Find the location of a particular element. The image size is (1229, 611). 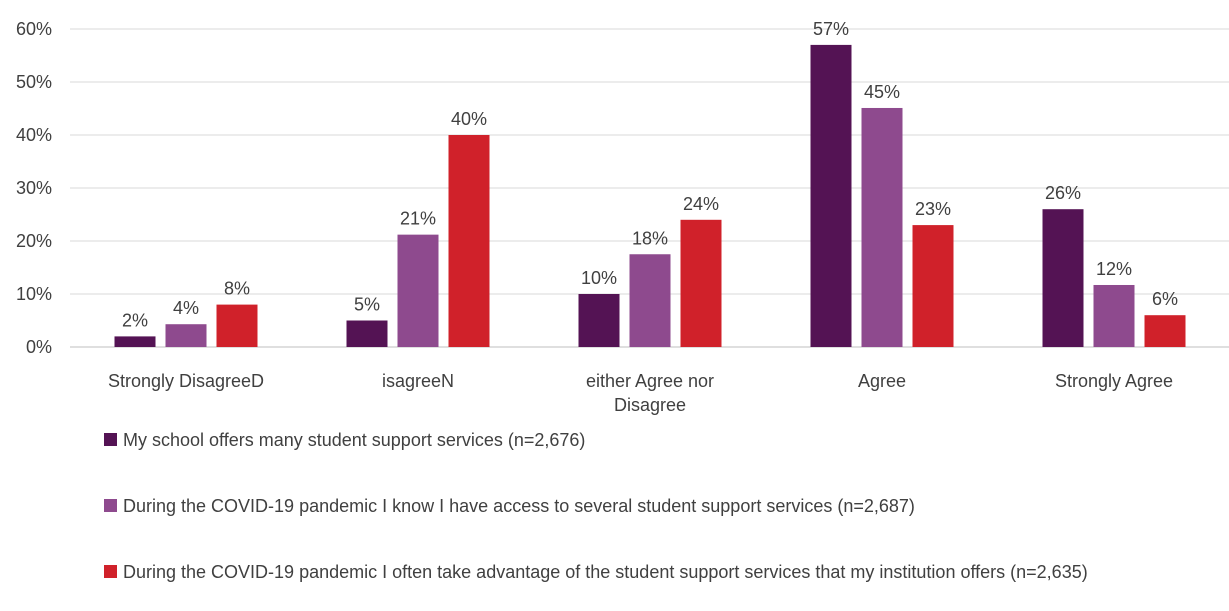

data-label: 40% is located at coordinates (469, 119).